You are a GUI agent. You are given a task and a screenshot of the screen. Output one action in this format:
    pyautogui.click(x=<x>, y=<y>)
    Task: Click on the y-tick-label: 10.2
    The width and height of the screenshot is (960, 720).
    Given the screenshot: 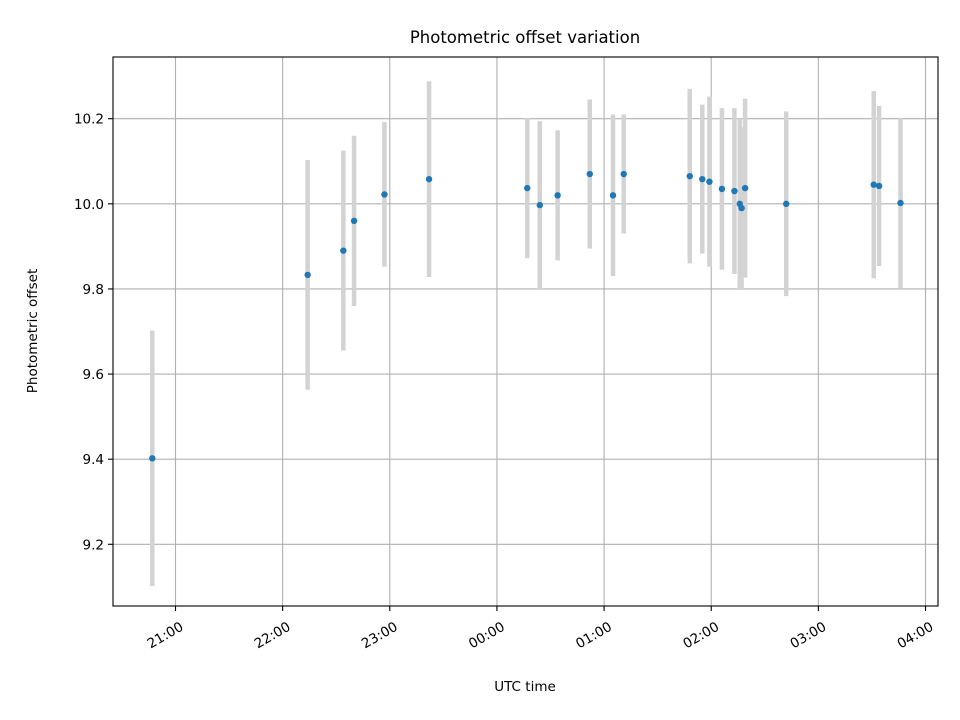 What is the action you would take?
    pyautogui.click(x=89, y=120)
    